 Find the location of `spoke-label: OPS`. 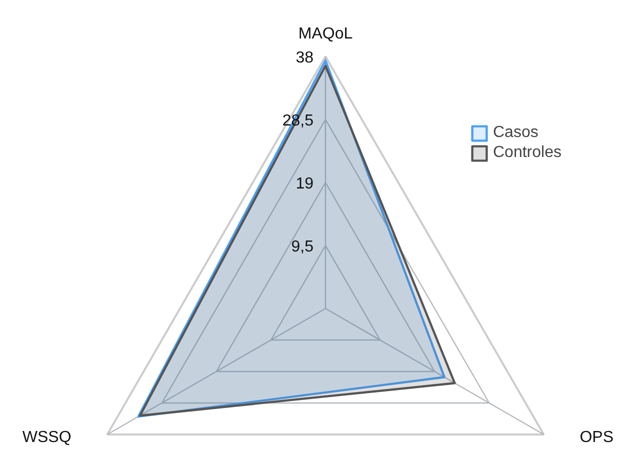

spoke-label: OPS is located at coordinates (597, 437).